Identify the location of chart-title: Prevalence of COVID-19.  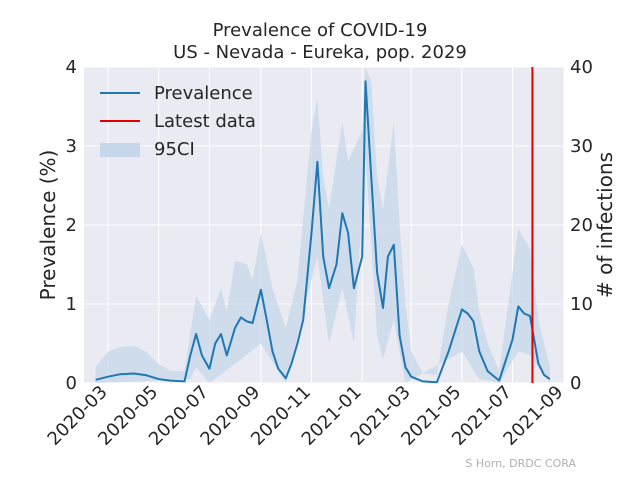
(320, 30).